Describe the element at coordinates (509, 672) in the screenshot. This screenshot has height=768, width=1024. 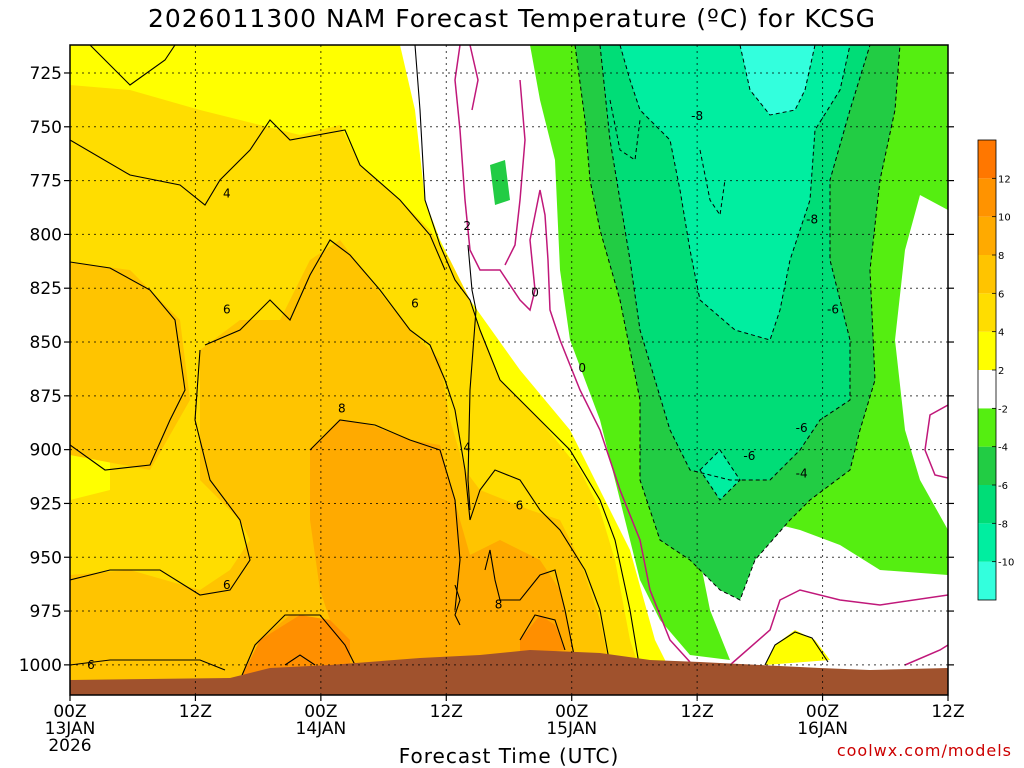
I see `terrain` at that location.